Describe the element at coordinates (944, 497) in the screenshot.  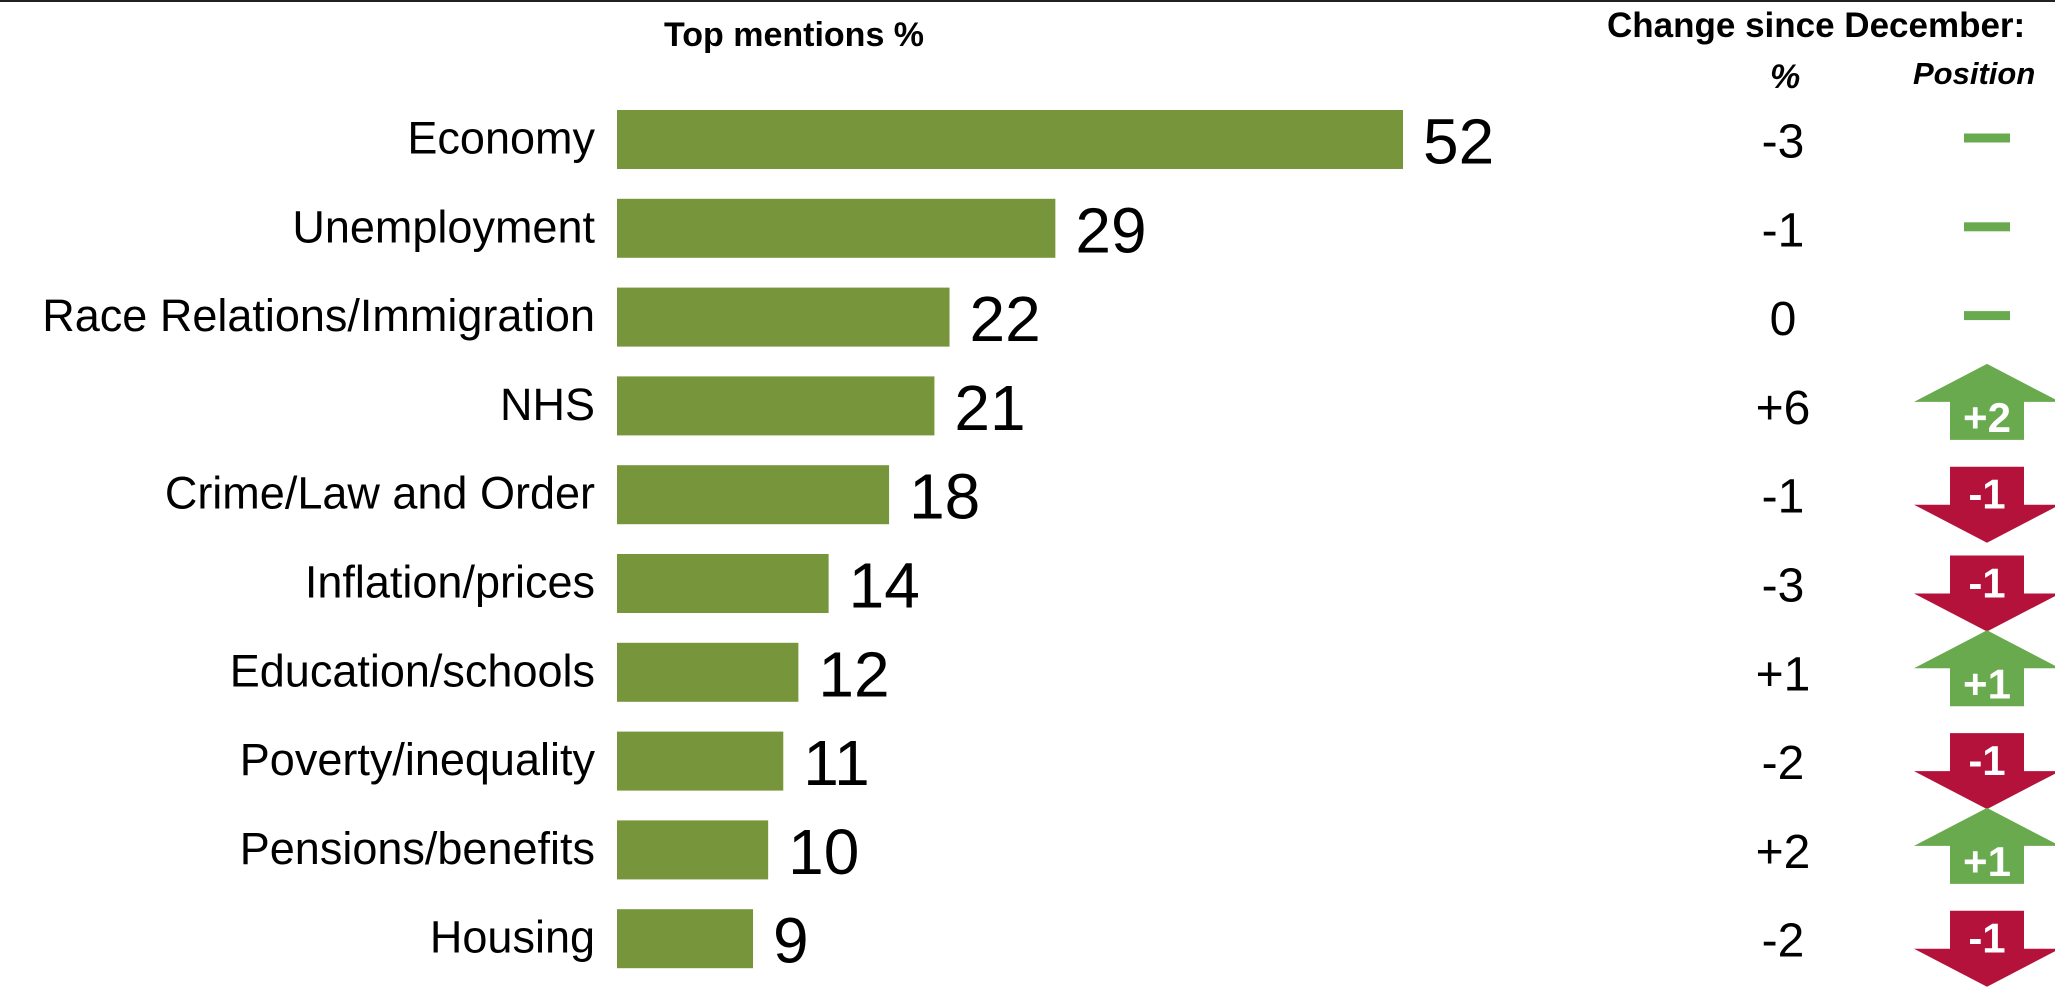
I see `value-label: 18` at that location.